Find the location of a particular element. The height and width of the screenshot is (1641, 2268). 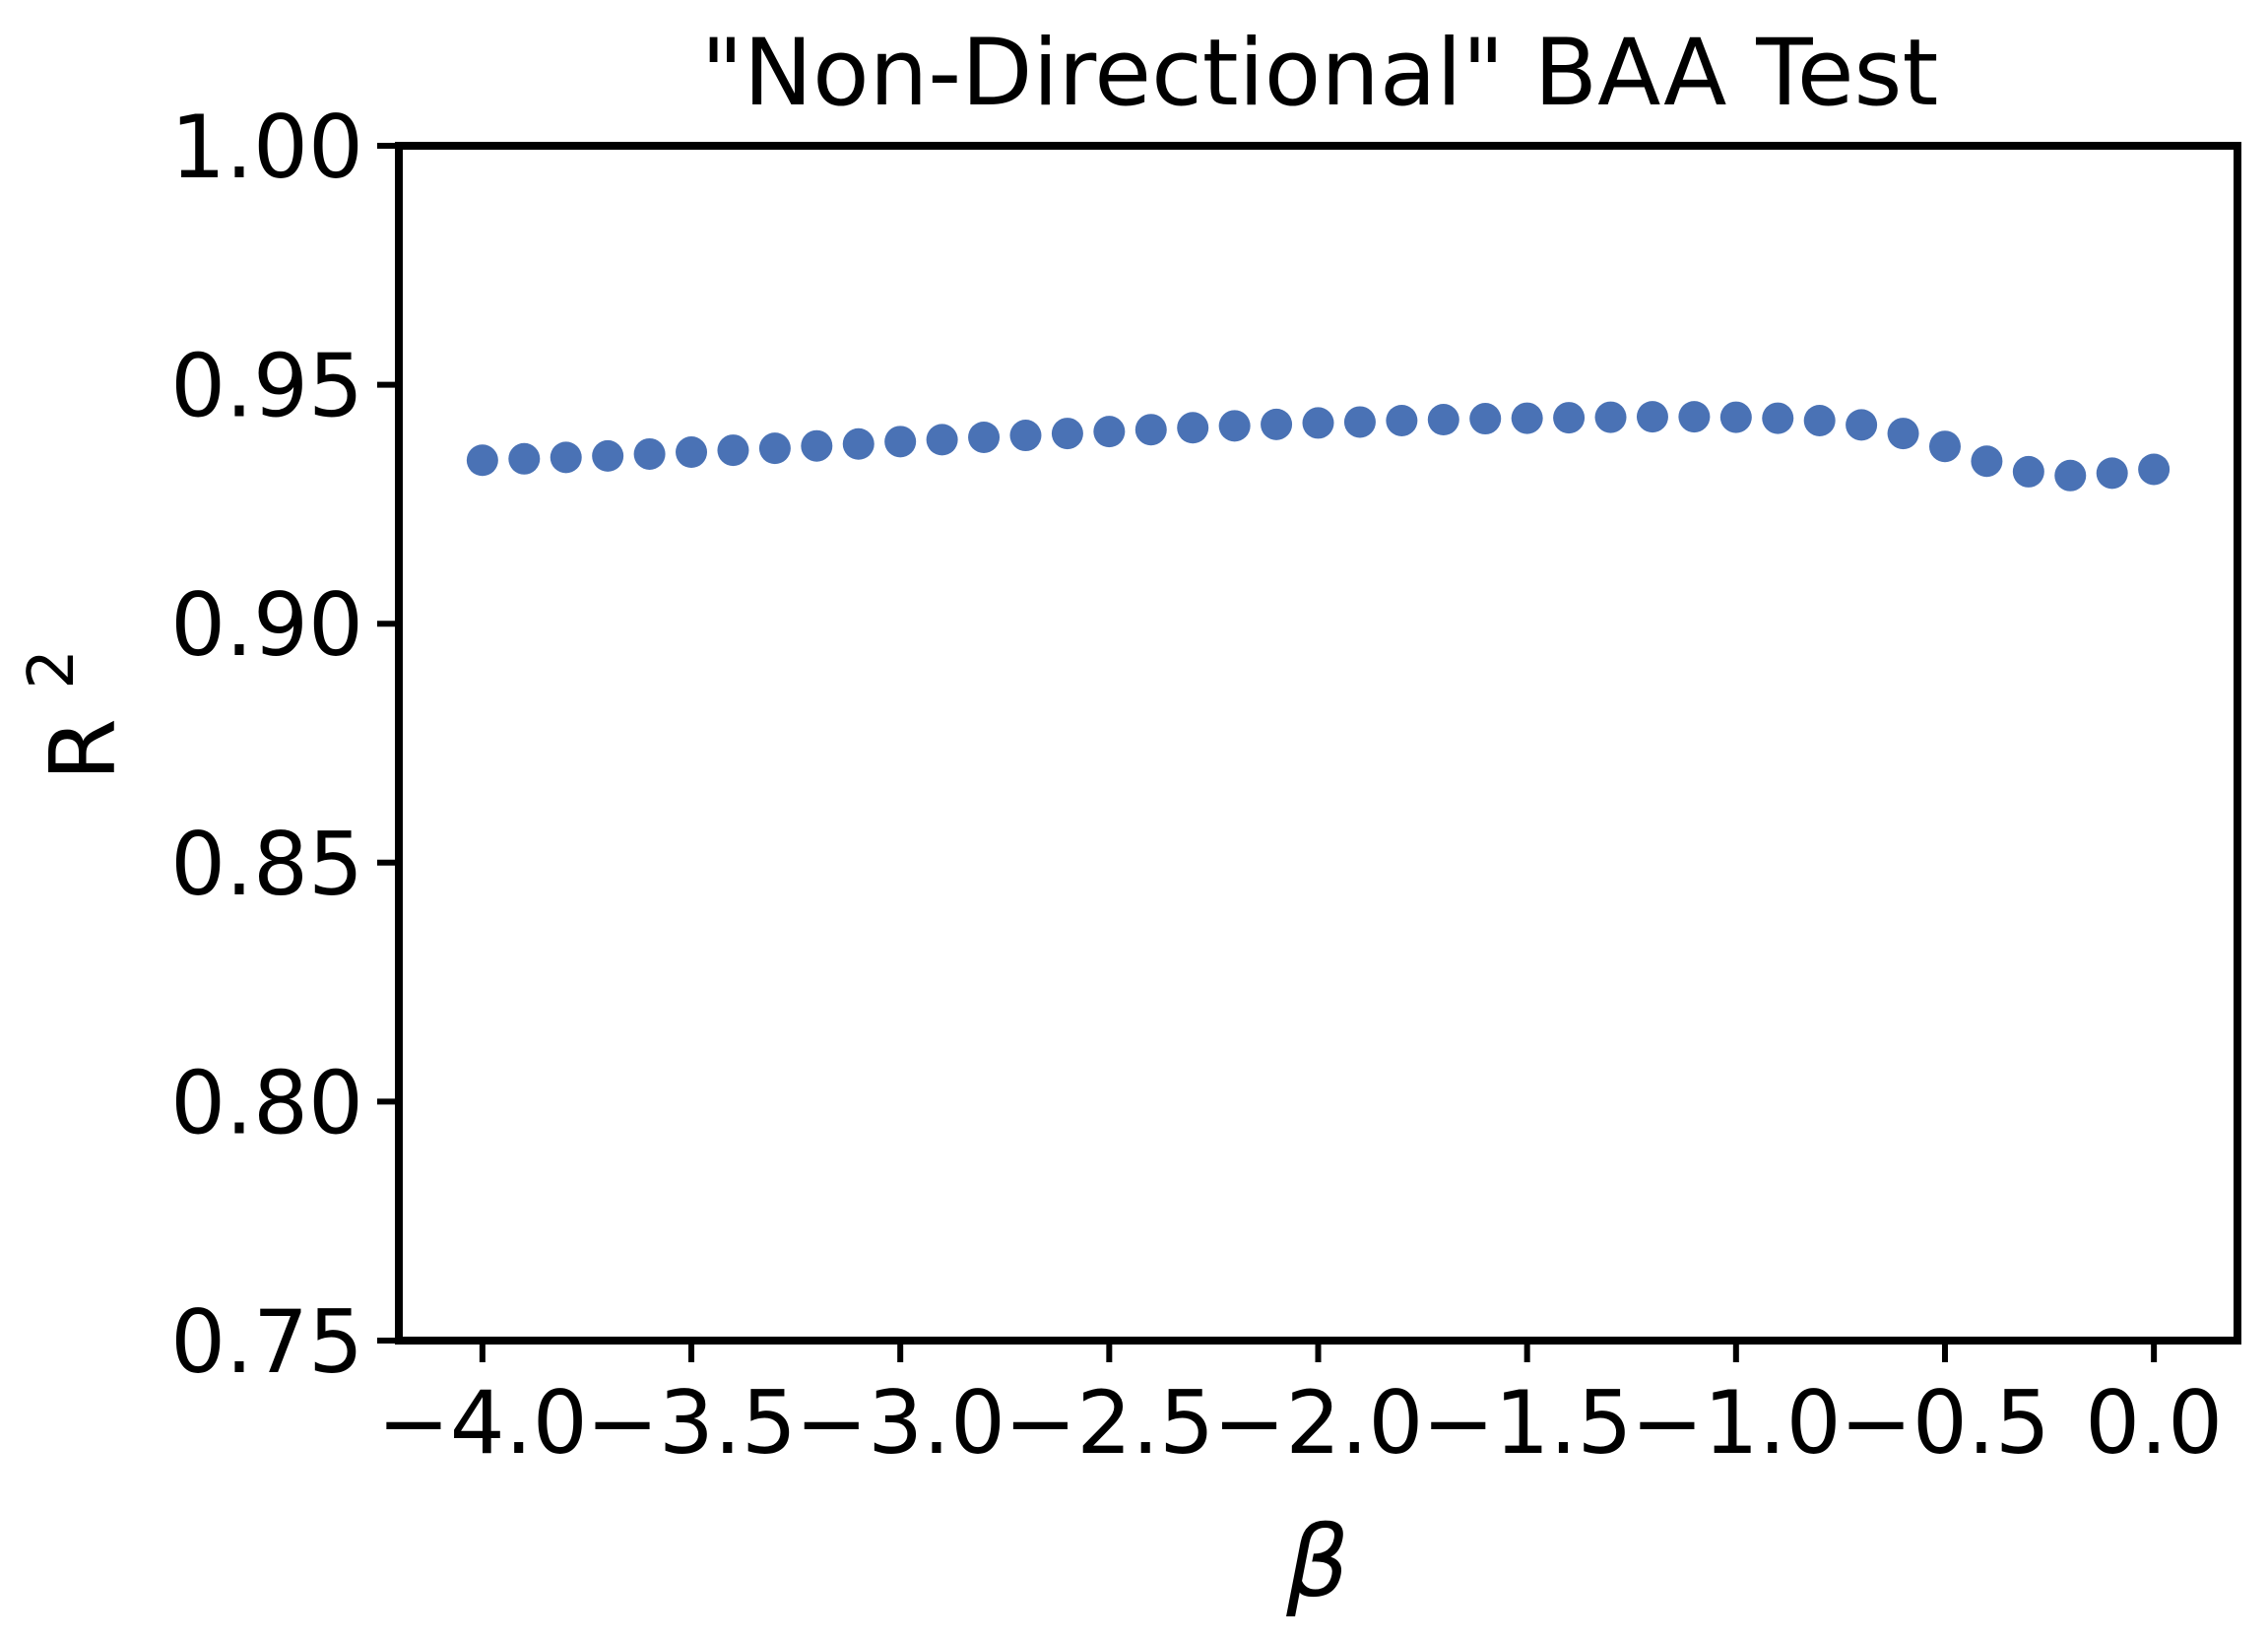

x-tick-label: −4.0 is located at coordinates (483, 1423).